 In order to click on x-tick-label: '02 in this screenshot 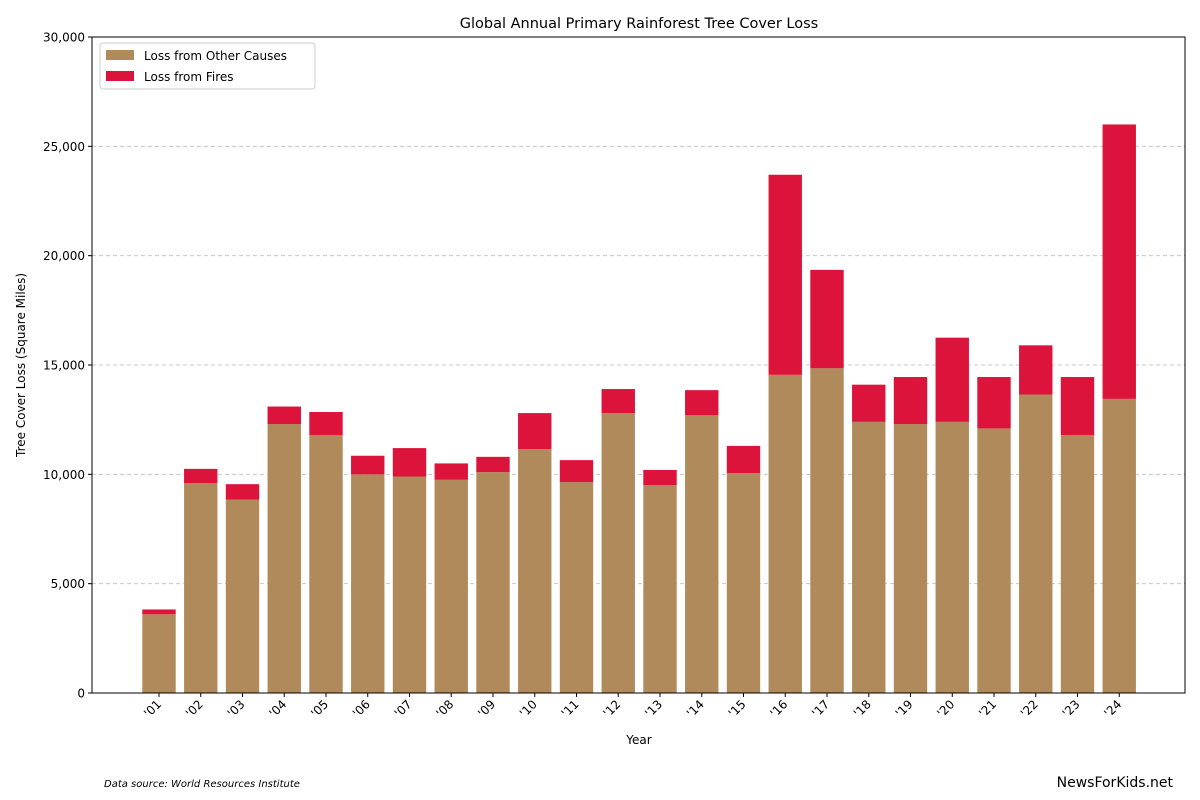, I will do `click(194, 708)`.